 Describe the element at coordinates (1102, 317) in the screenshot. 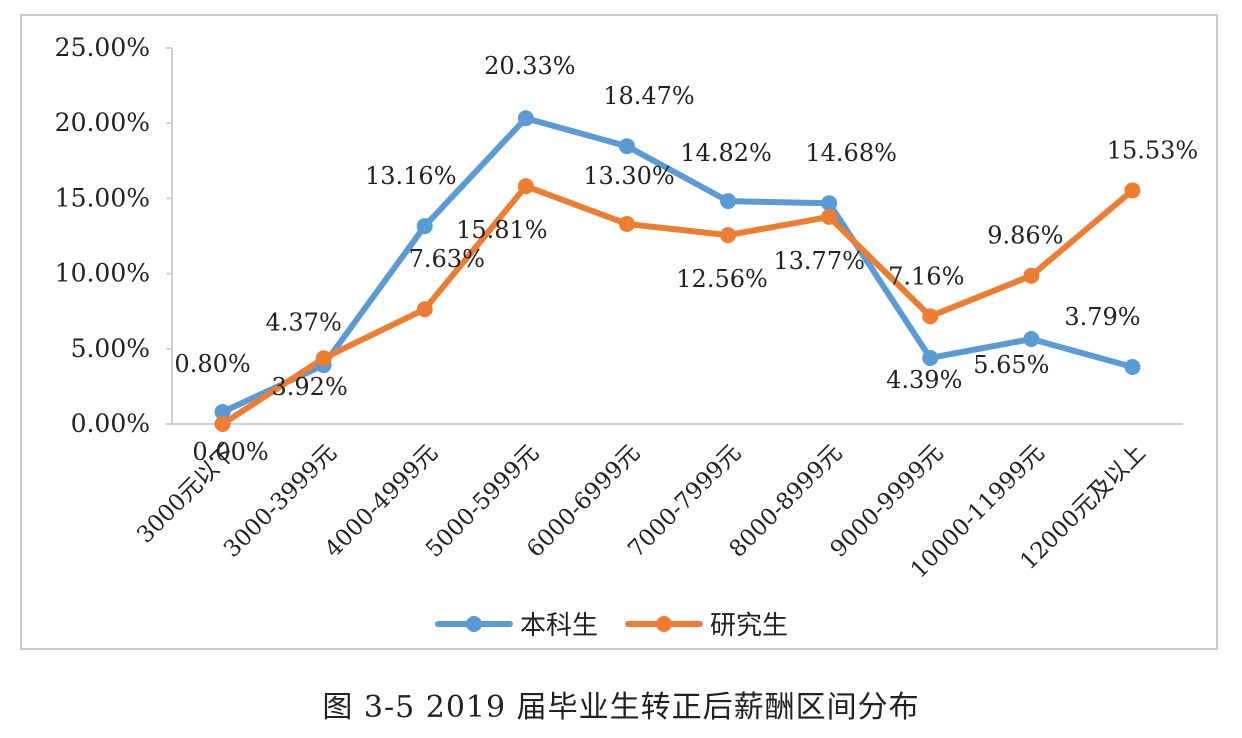

I see `data-label-0: 3.79%` at that location.